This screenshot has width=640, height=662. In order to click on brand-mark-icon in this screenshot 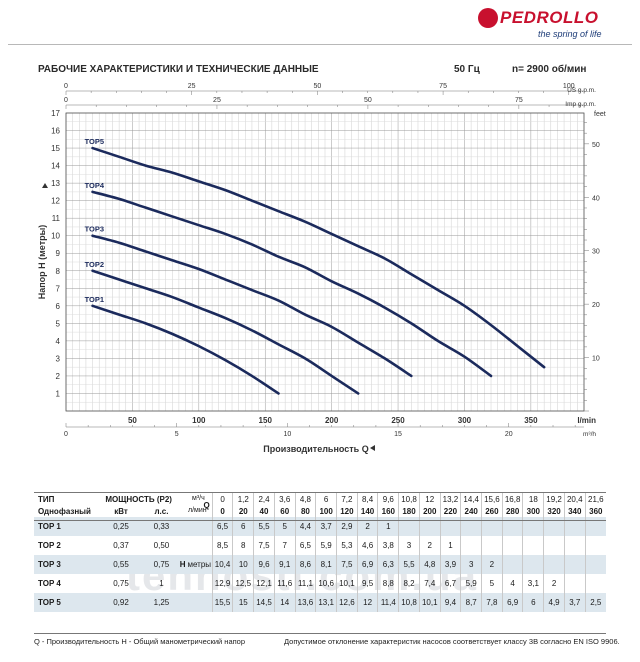, I will do `click(488, 18)`.